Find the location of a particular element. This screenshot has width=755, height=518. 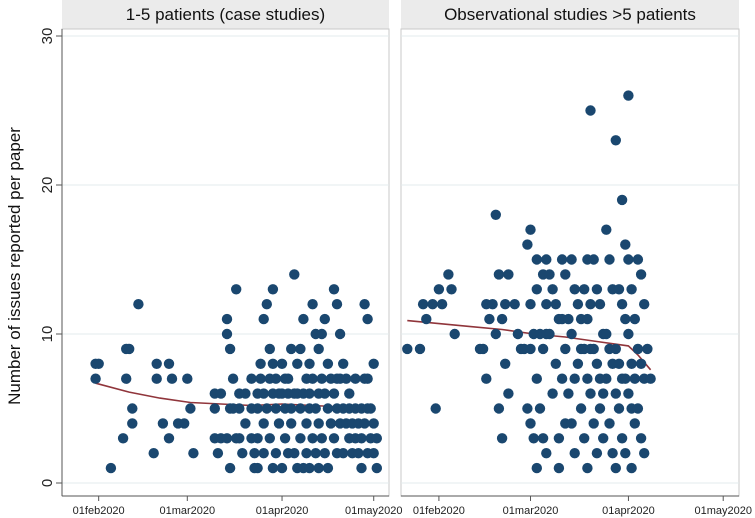

y-axis: 0 10 20 30 is located at coordinates (51, 262).